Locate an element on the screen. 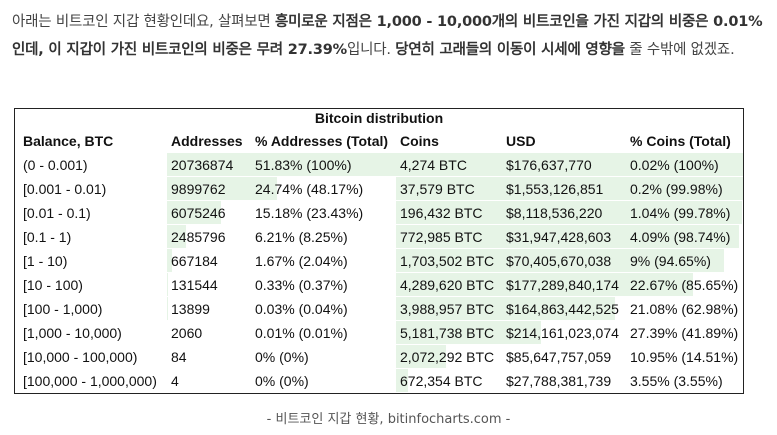  cell-pct-coins: 0.02% (100%) is located at coordinates (684, 165).